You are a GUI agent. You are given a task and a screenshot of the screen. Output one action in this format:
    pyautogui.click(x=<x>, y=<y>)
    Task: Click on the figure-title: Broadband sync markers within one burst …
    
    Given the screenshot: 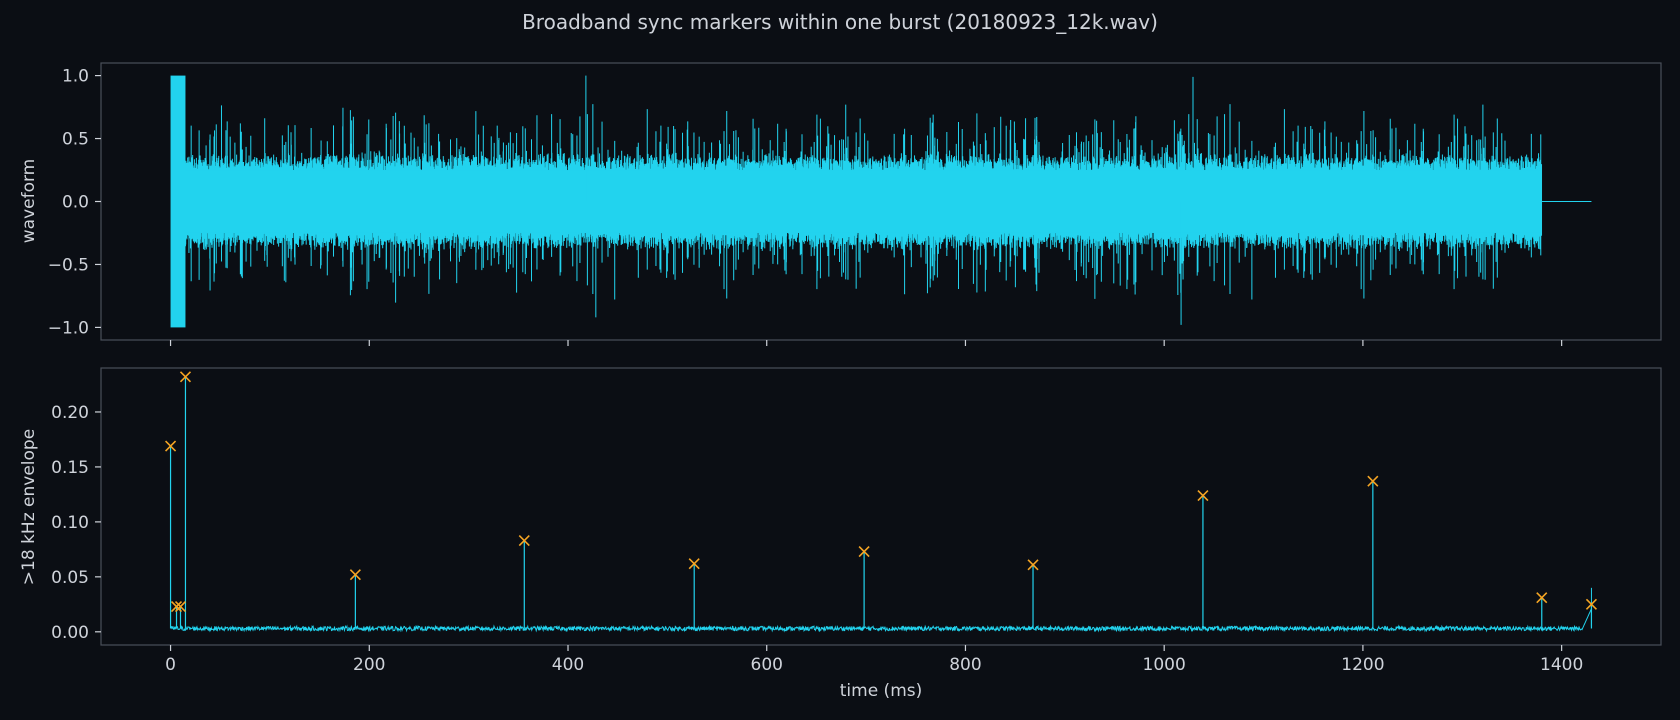 What is the action you would take?
    pyautogui.click(x=840, y=22)
    